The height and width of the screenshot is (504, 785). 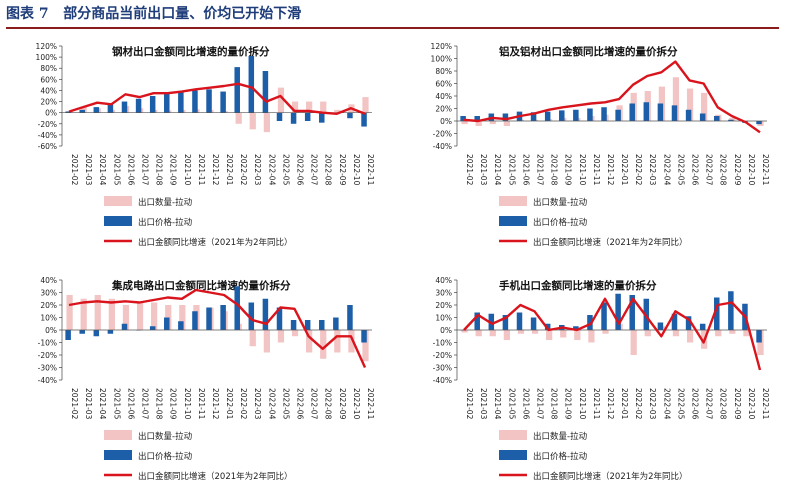 What do you see at coordinates (652, 404) in the screenshot?
I see `x-tick-label: 2022-03` at bounding box center [652, 404].